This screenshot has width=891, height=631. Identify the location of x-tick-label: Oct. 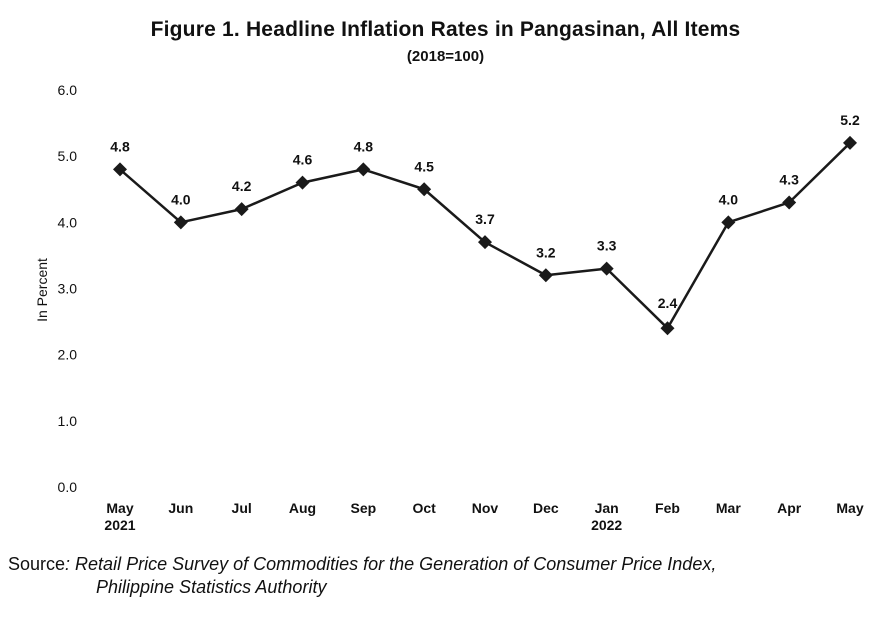
(424, 508).